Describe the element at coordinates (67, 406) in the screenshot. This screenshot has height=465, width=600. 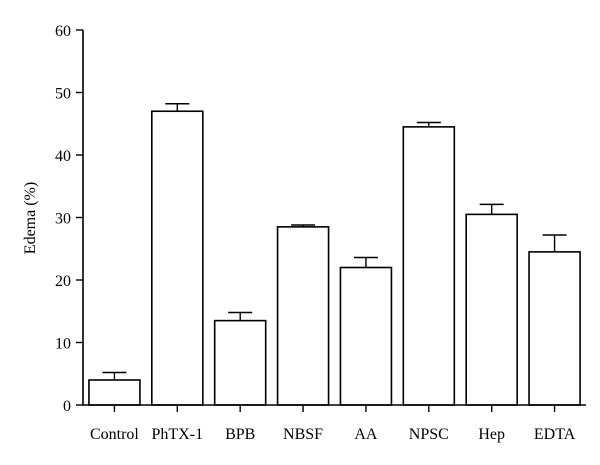
I see `y-tick-label: 0` at that location.